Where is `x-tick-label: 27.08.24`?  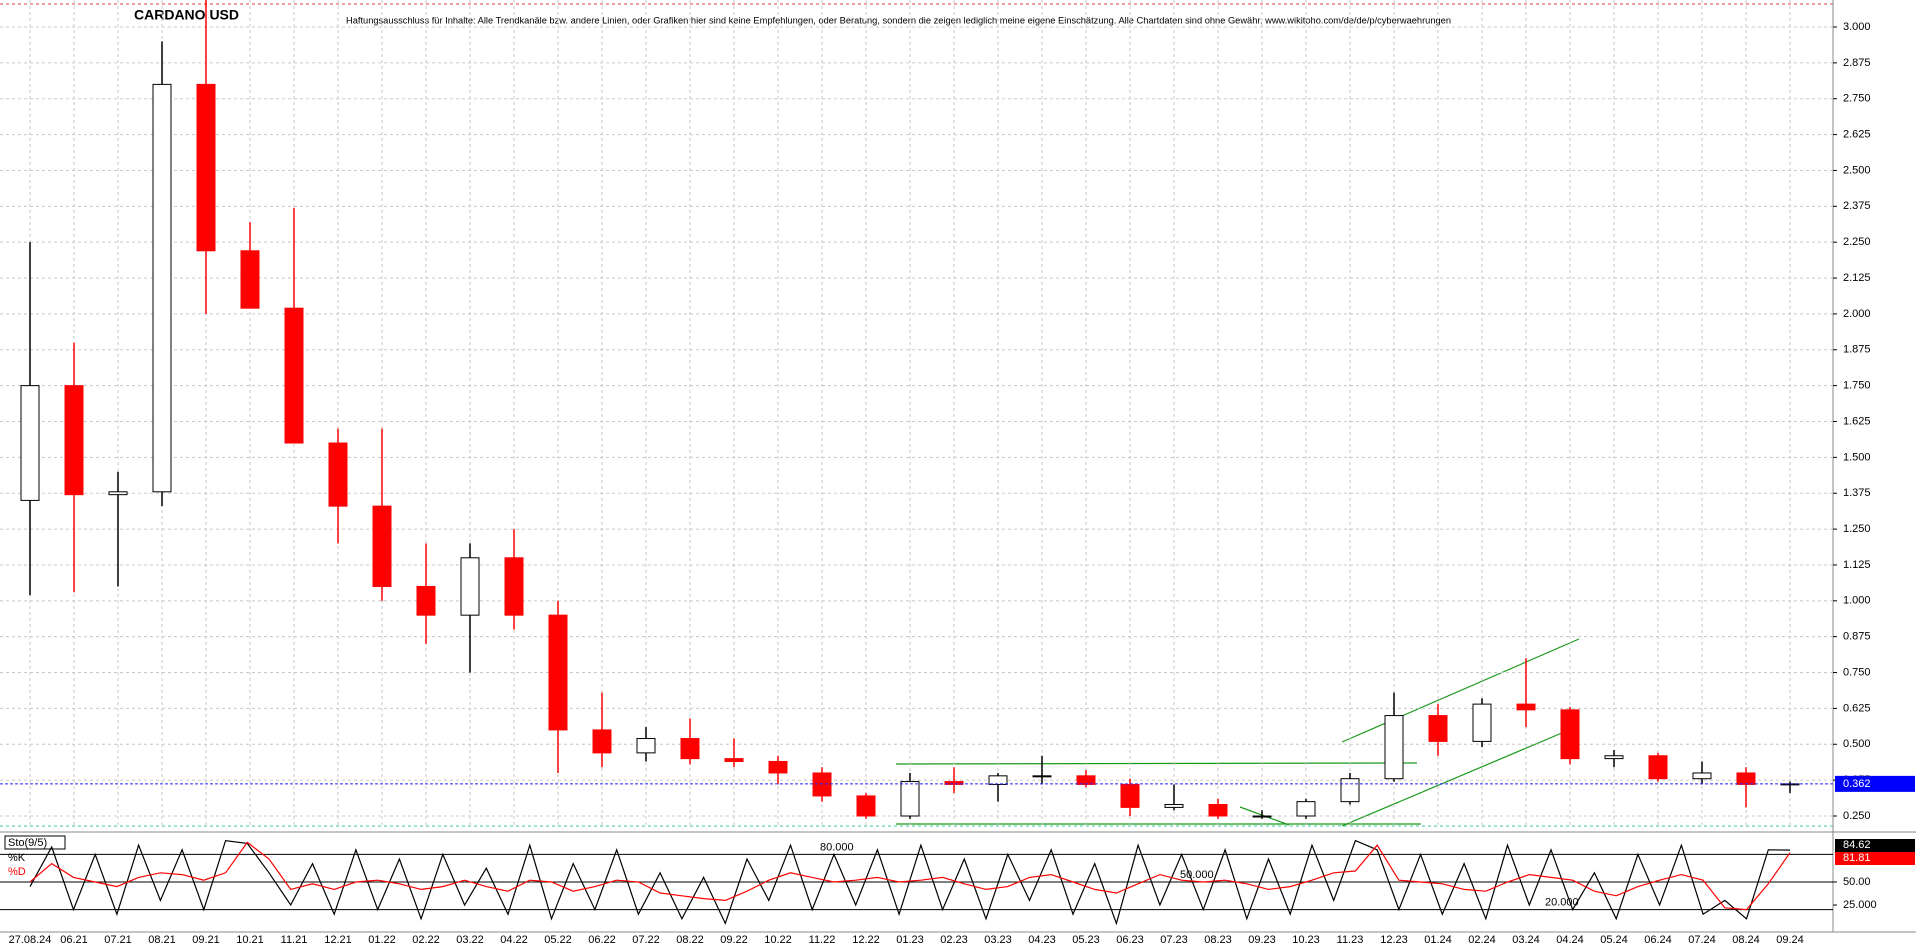
x-tick-label: 27.08.24 is located at coordinates (30, 940).